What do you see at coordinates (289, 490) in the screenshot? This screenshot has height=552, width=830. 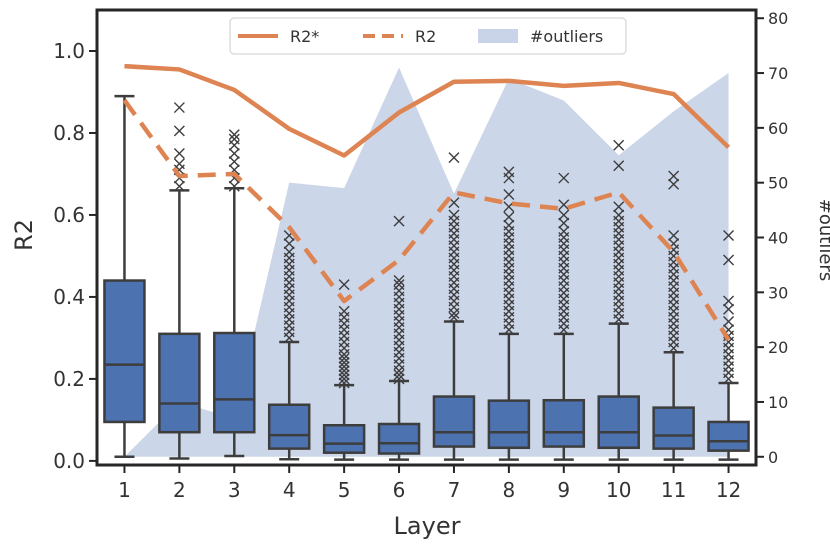 I see `x-tick-label: 4` at bounding box center [289, 490].